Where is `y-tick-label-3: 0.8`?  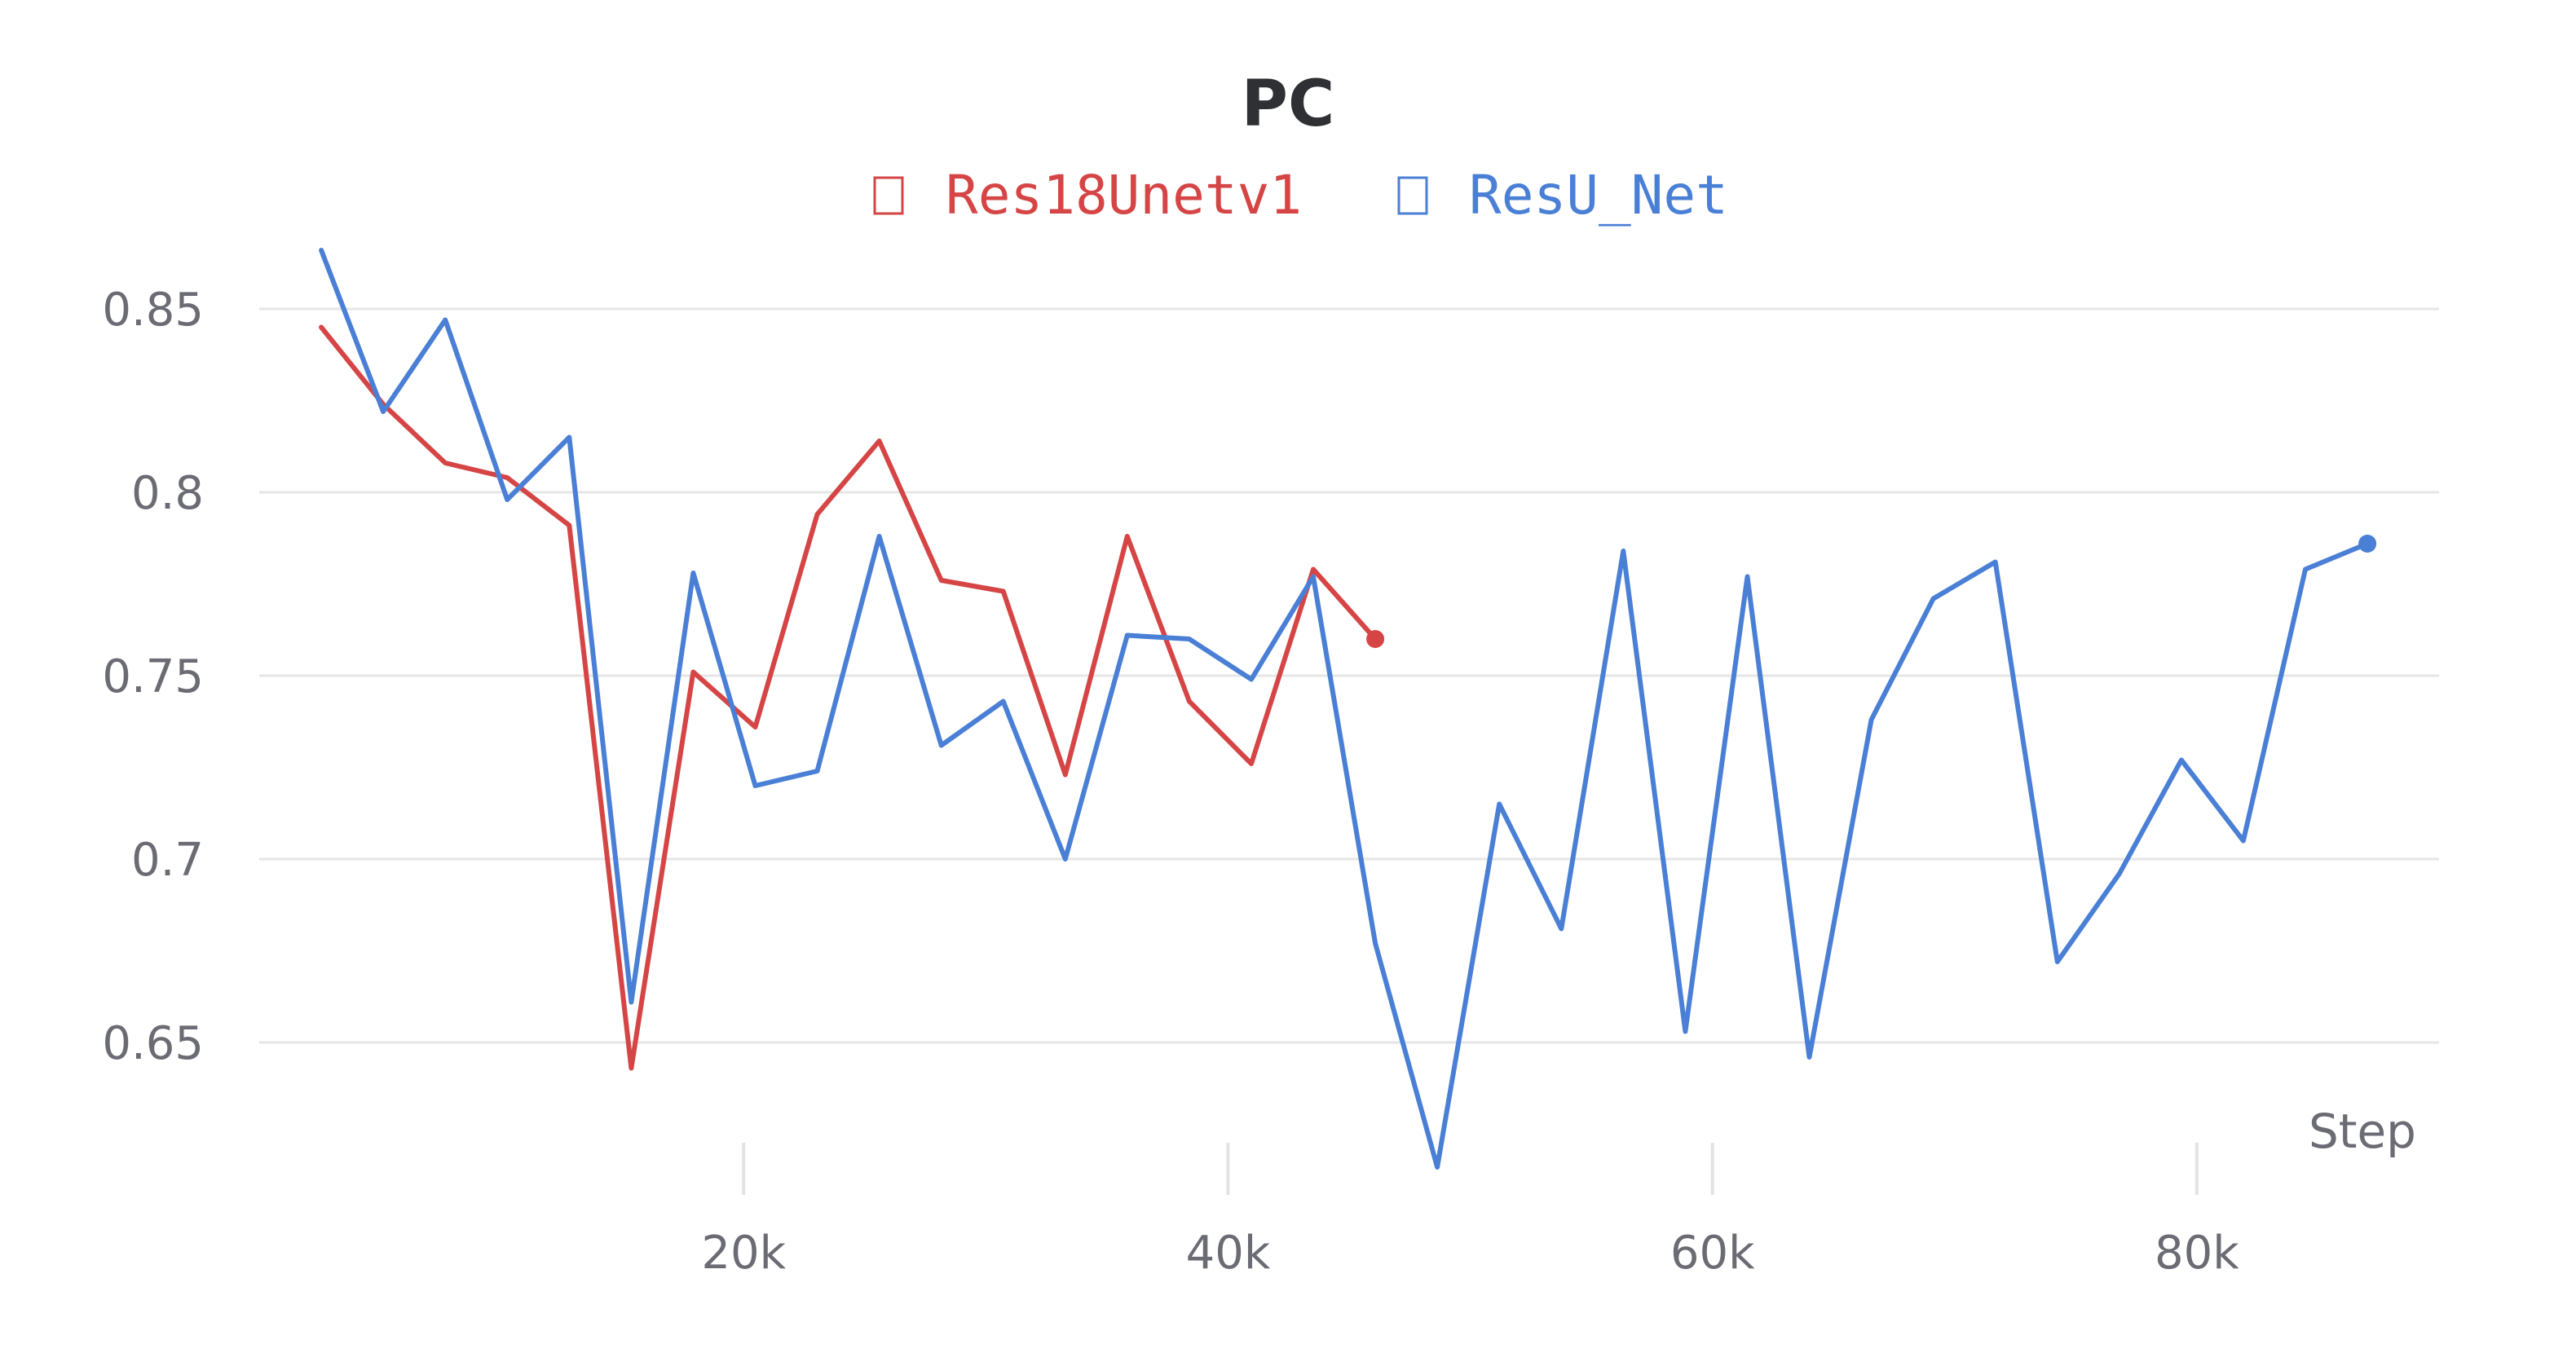
y-tick-label-3: 0.8 is located at coordinates (167, 493).